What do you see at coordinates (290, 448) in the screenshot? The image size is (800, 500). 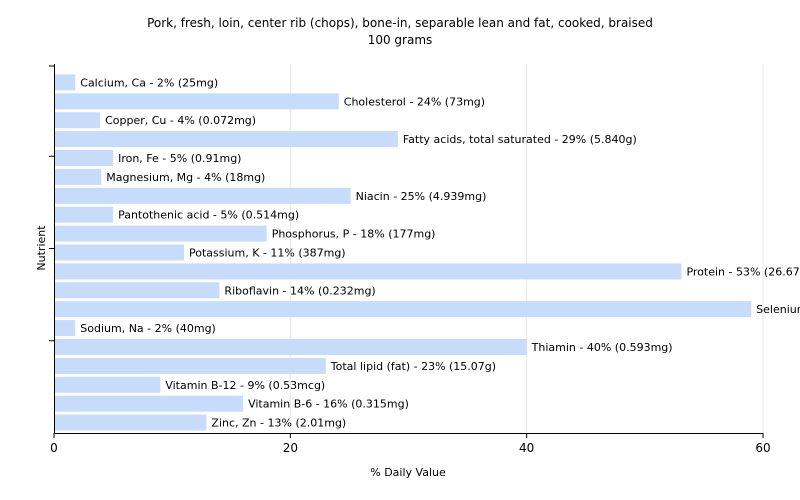 I see `x-tick-label: 20` at bounding box center [290, 448].